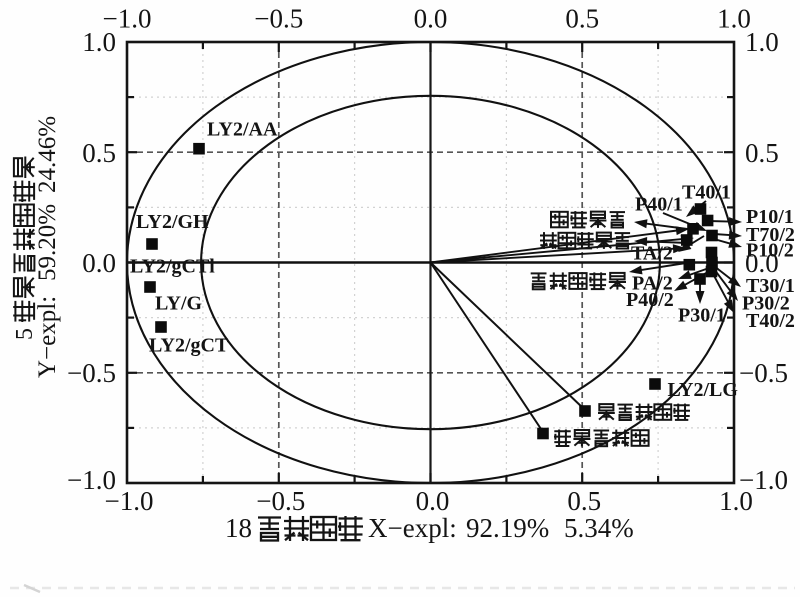  I want to click on svg-text: PA/2, so click(652, 284).